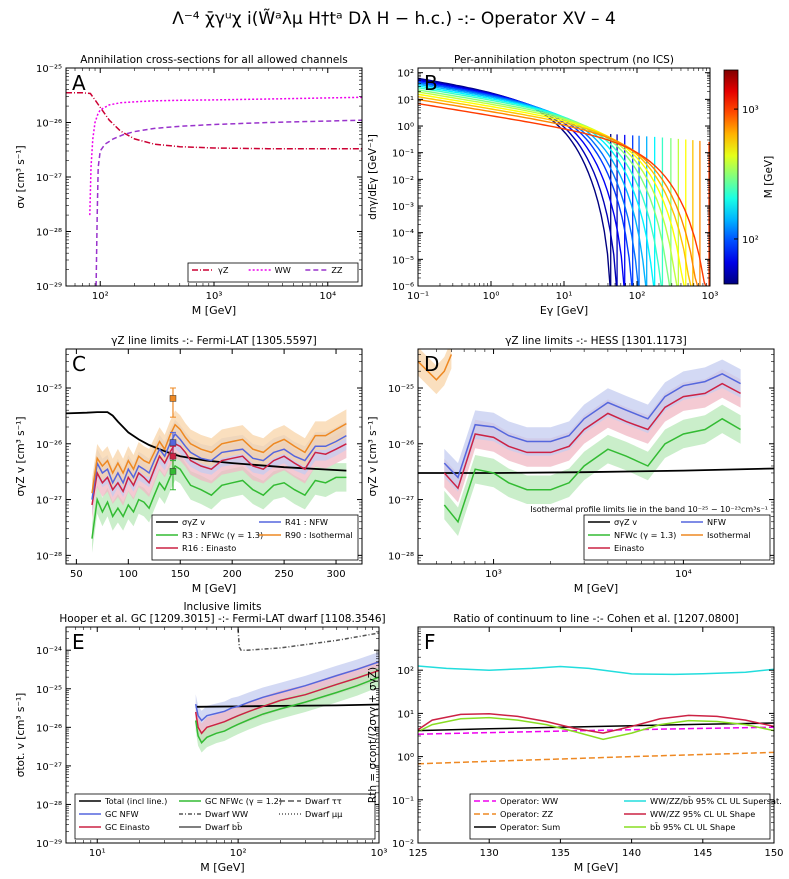  I want to click on y-axis-label: σtot. v [cm³ s⁻¹], so click(21, 735).